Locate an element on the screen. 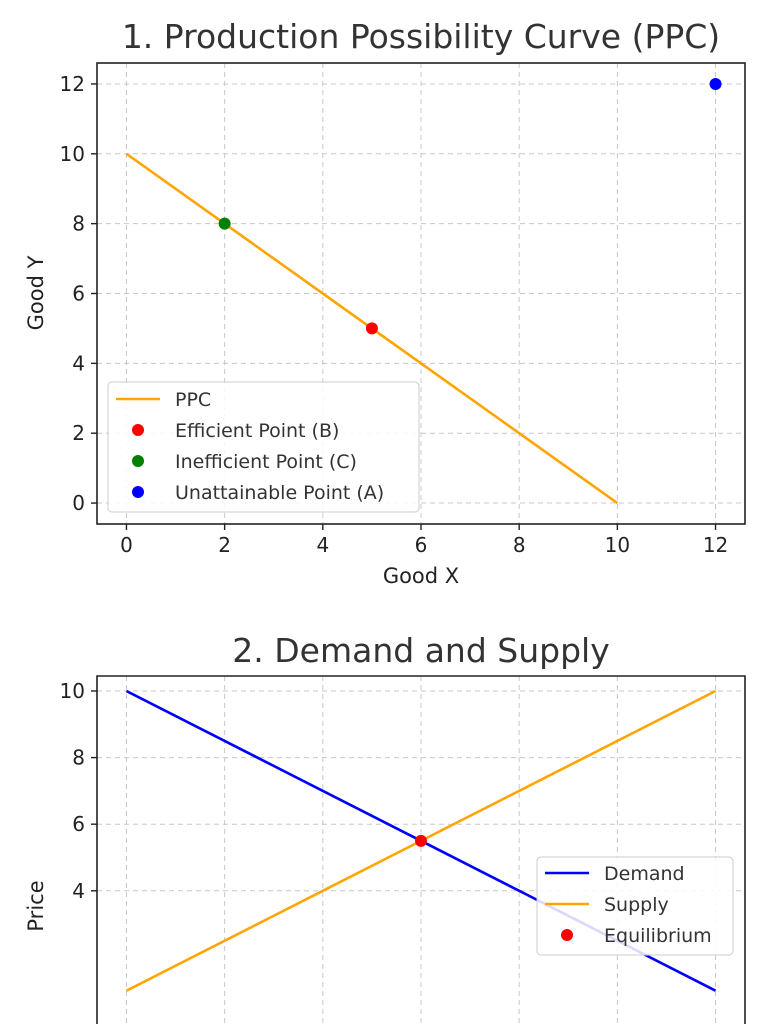 The height and width of the screenshot is (1024, 768). ppc-inefficient-point-c--marker is located at coordinates (224, 223).